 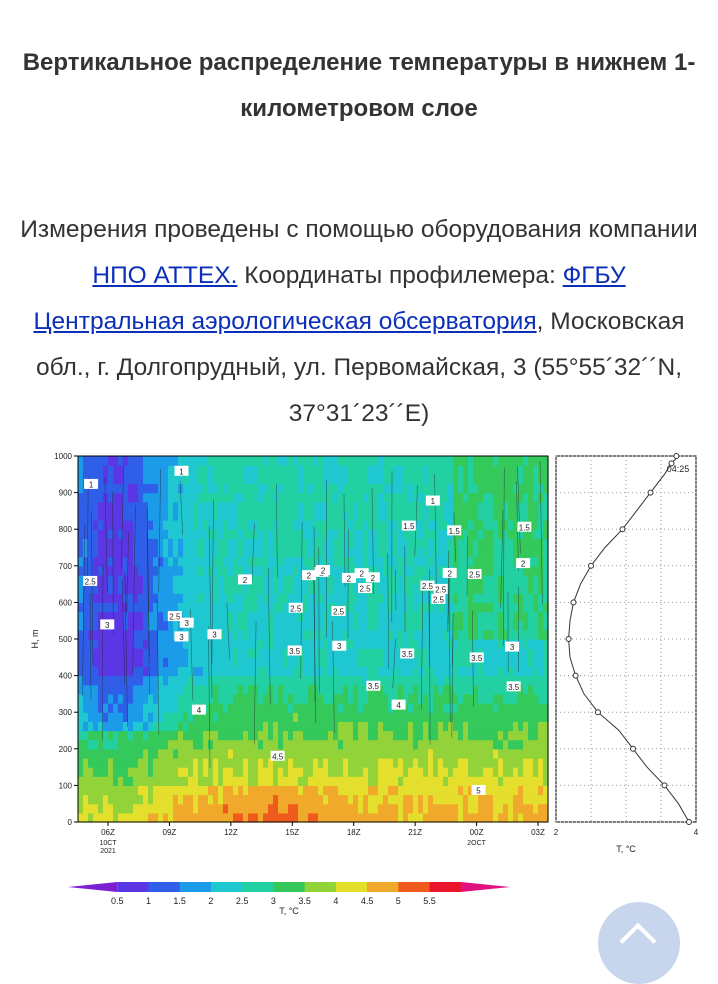 What do you see at coordinates (63, 456) in the screenshot?
I see `y-tick-label: 1000` at bounding box center [63, 456].